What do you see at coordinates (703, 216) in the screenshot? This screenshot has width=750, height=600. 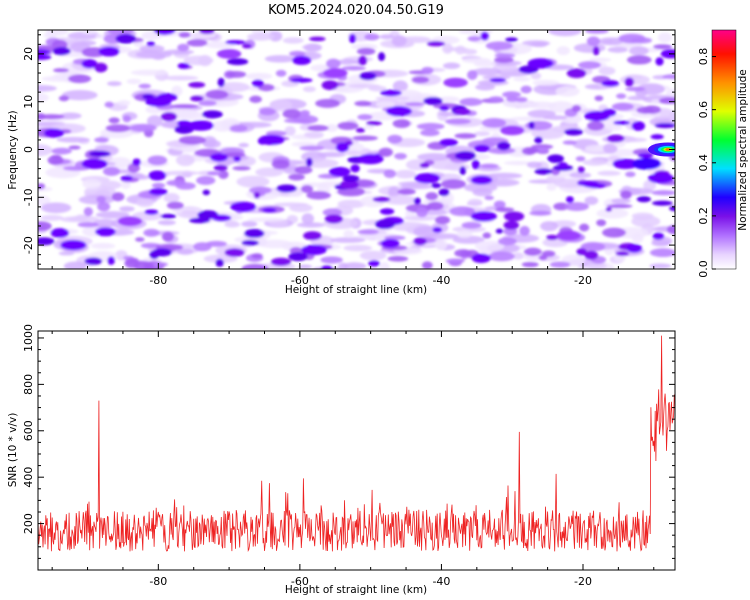 I see `colorbar-tick-label: 0.2` at bounding box center [703, 216].